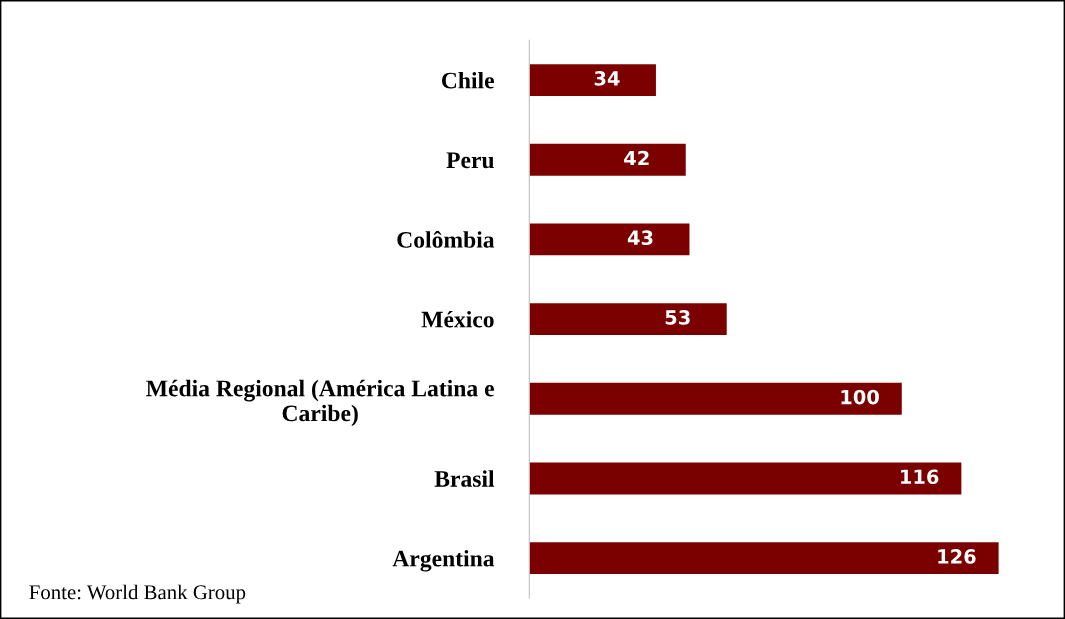 The image size is (1065, 619). What do you see at coordinates (860, 397) in the screenshot?
I see `data-label: 100` at bounding box center [860, 397].